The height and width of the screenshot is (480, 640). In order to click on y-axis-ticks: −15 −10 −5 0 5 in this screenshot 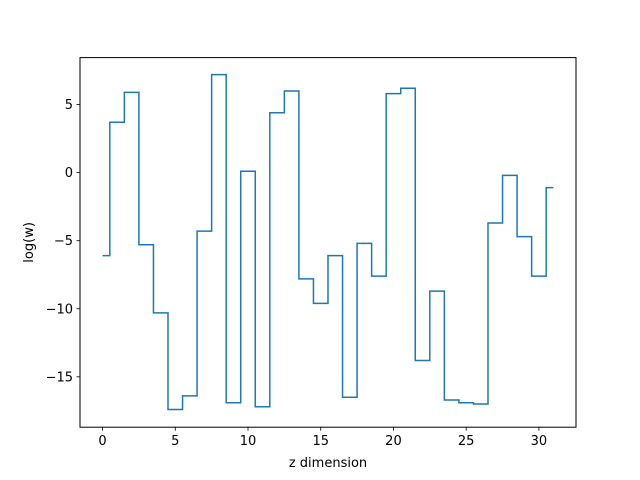, I will do `click(63, 241)`.